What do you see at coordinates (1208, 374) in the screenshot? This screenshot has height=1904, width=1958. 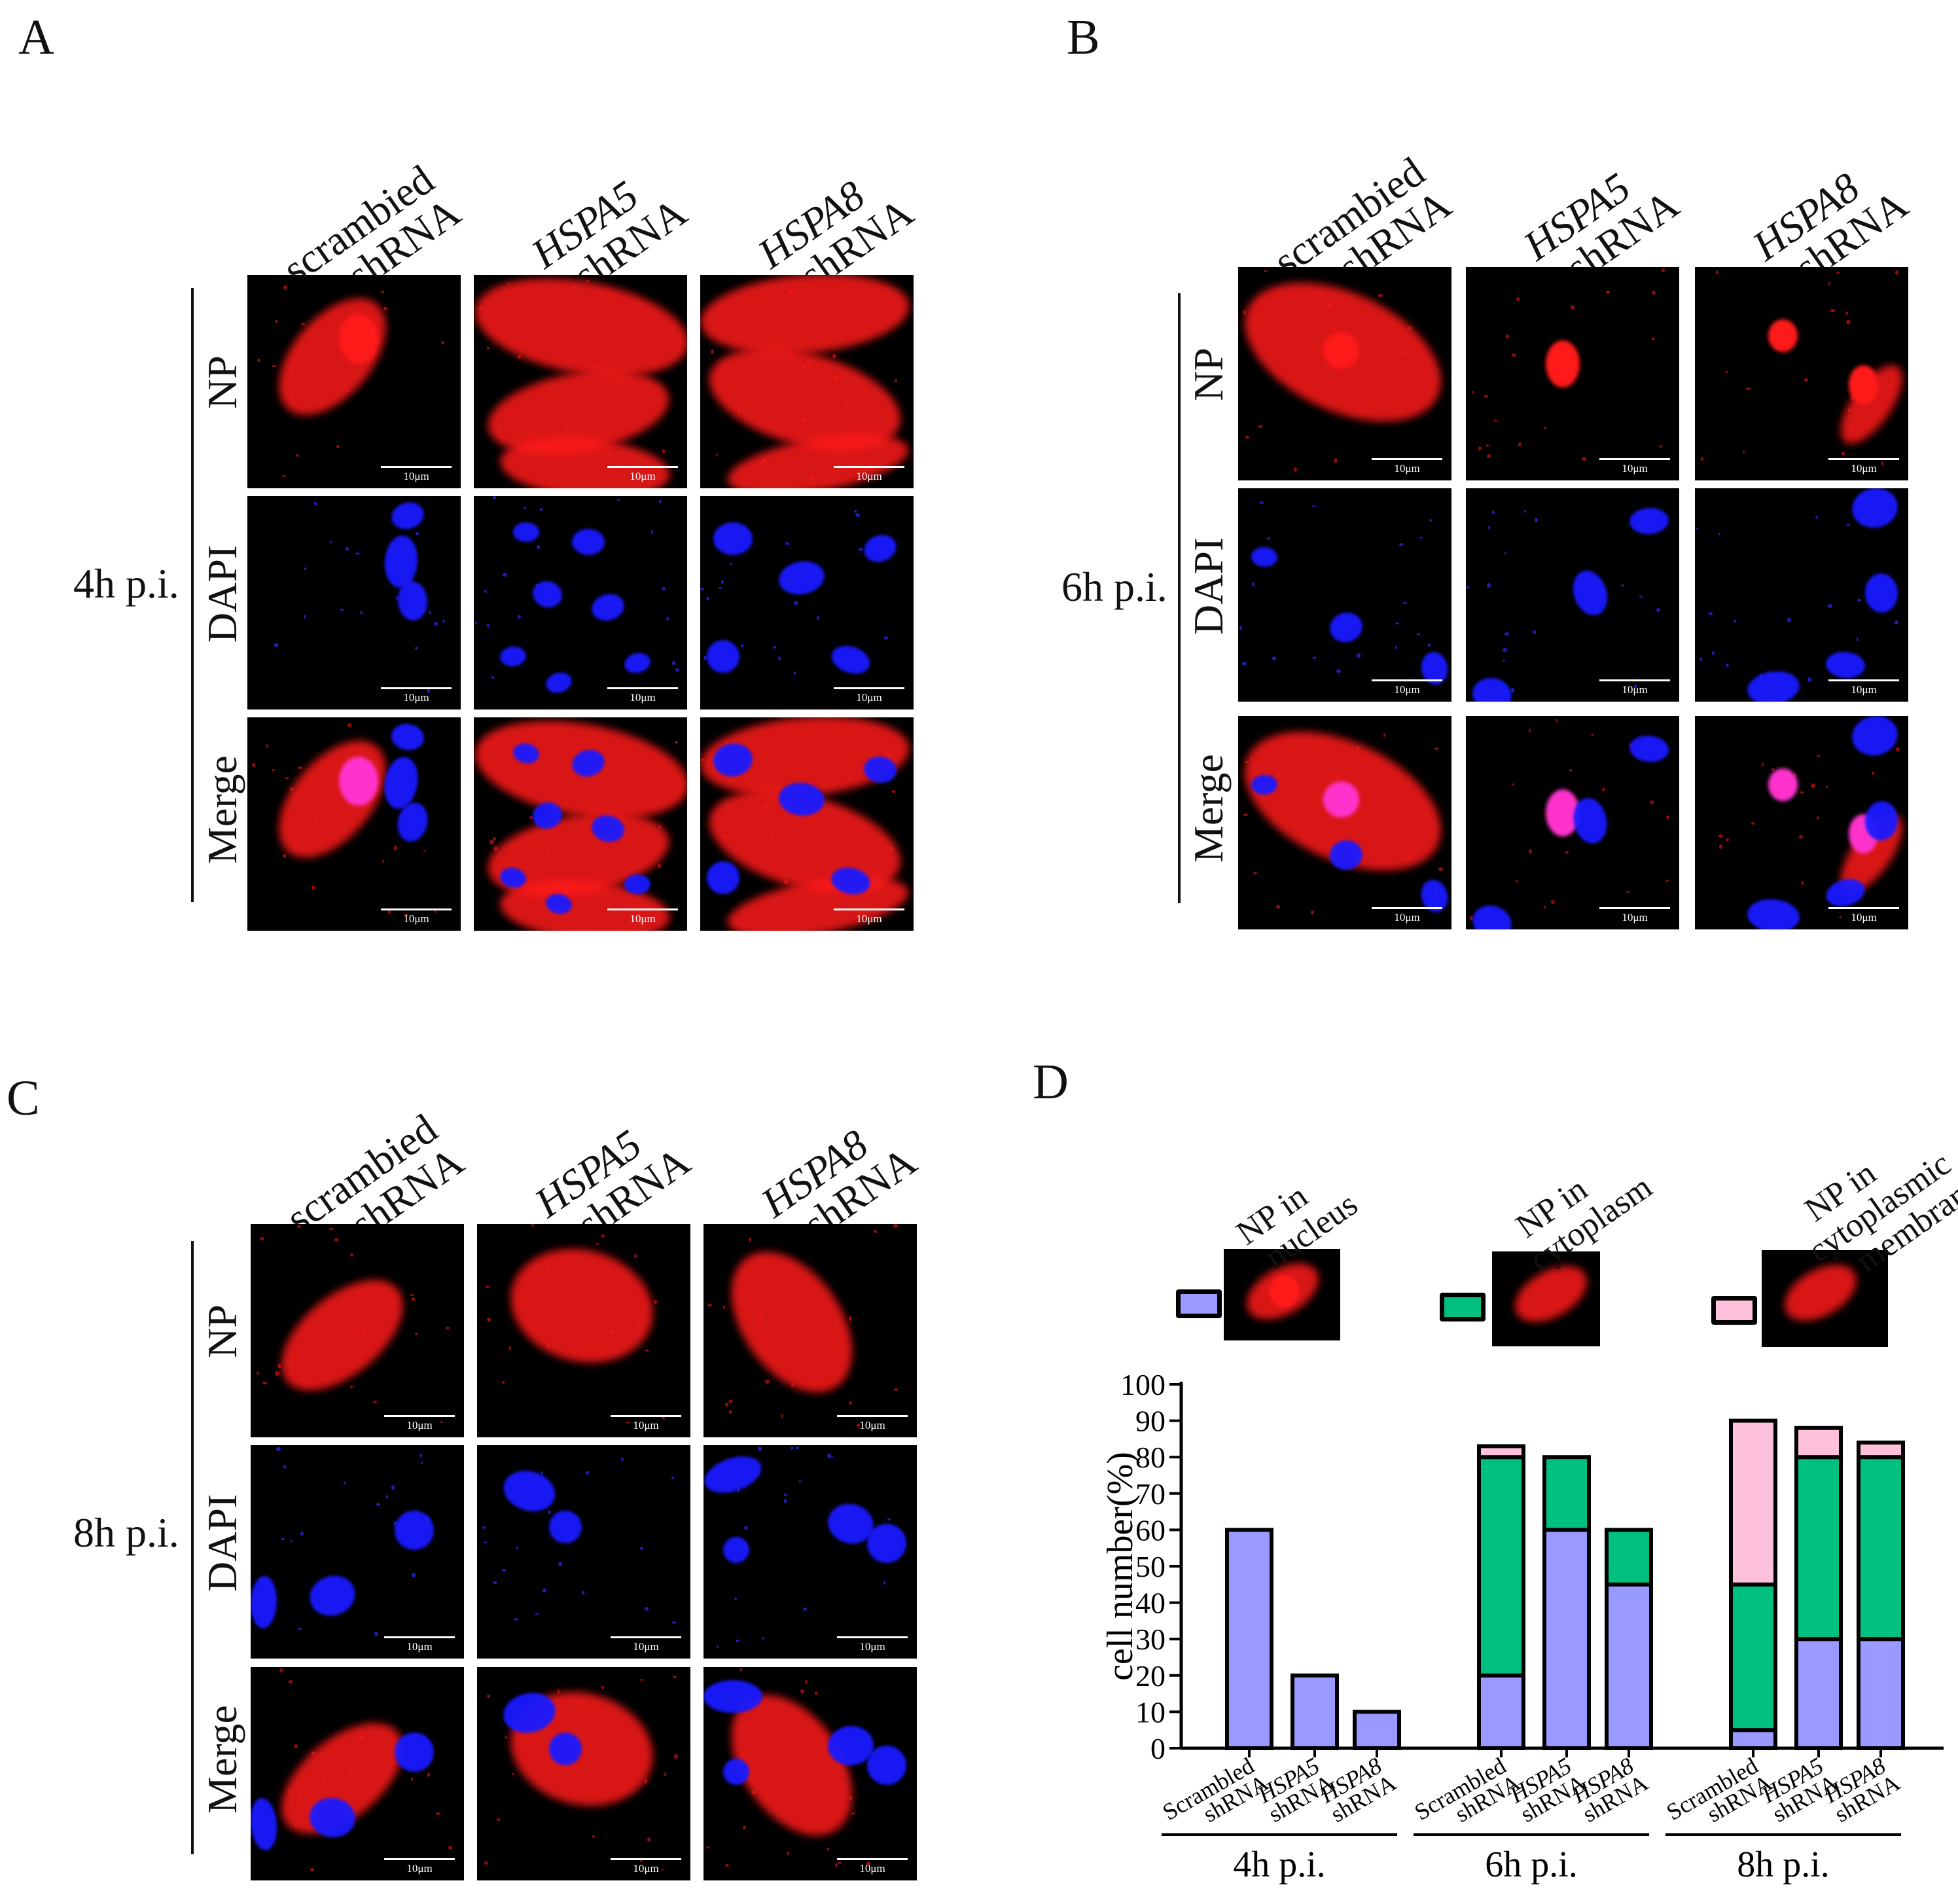 I see `row-label: NP` at bounding box center [1208, 374].